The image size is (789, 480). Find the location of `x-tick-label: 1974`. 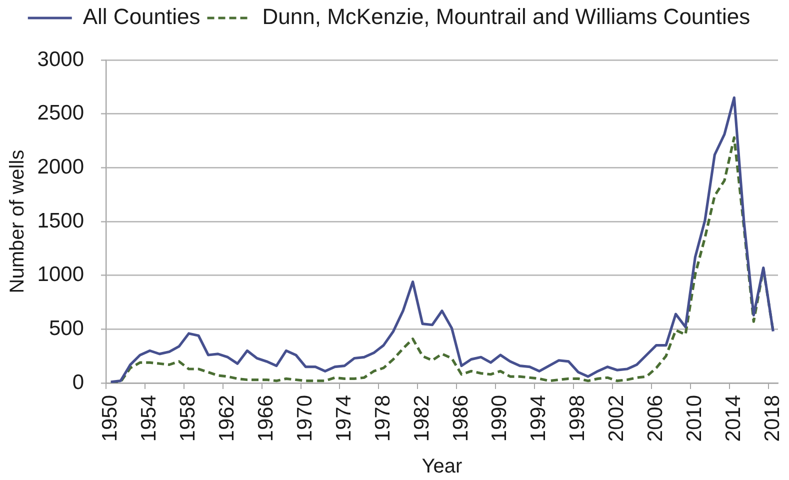

x-tick-label: 1974 is located at coordinates (344, 418).